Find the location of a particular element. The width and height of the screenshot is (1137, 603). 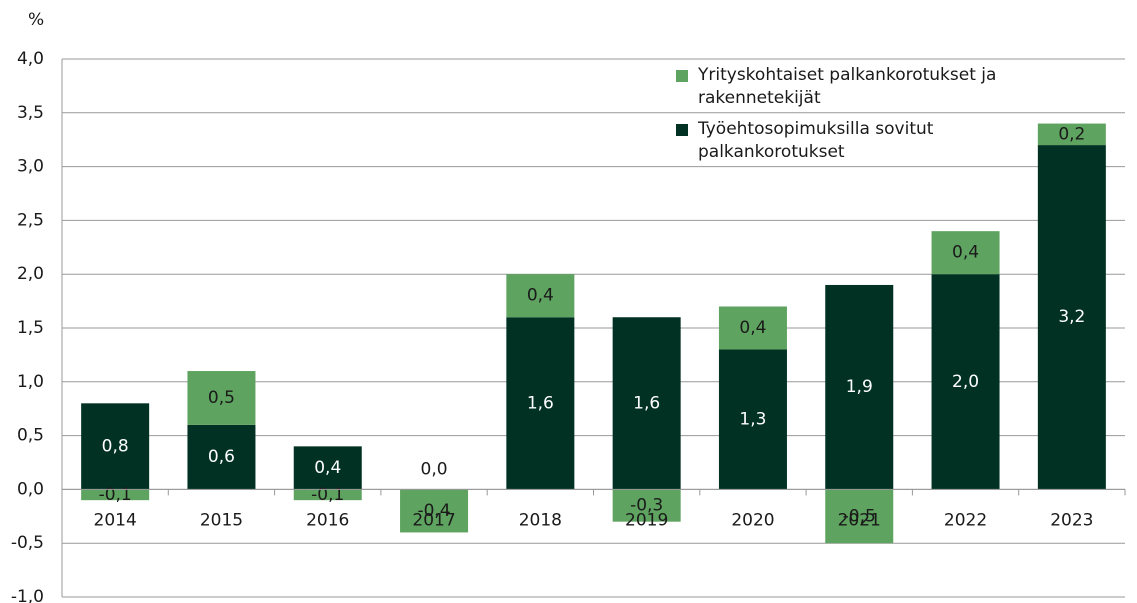

value-label: 0,2 is located at coordinates (1071, 134).